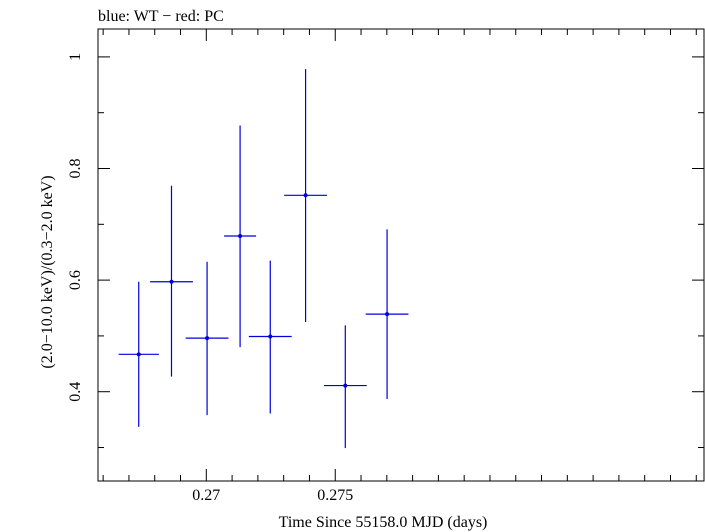 This screenshot has width=705, height=532. I want to click on y-tick-label: 0.8, so click(75, 169).